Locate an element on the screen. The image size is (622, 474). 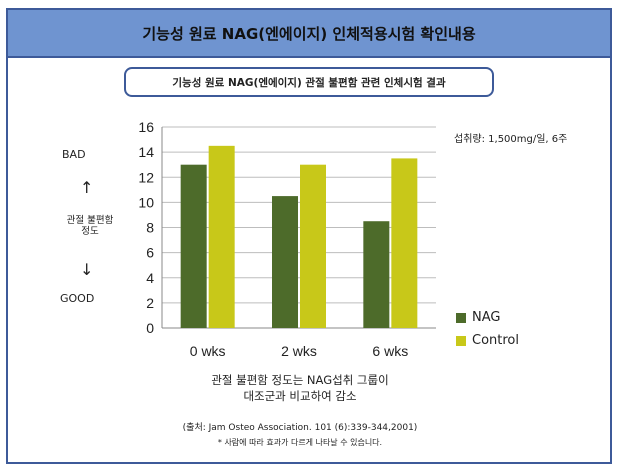
caption-line2: 대조군과 비교하여 감소 is located at coordinates (300, 396).